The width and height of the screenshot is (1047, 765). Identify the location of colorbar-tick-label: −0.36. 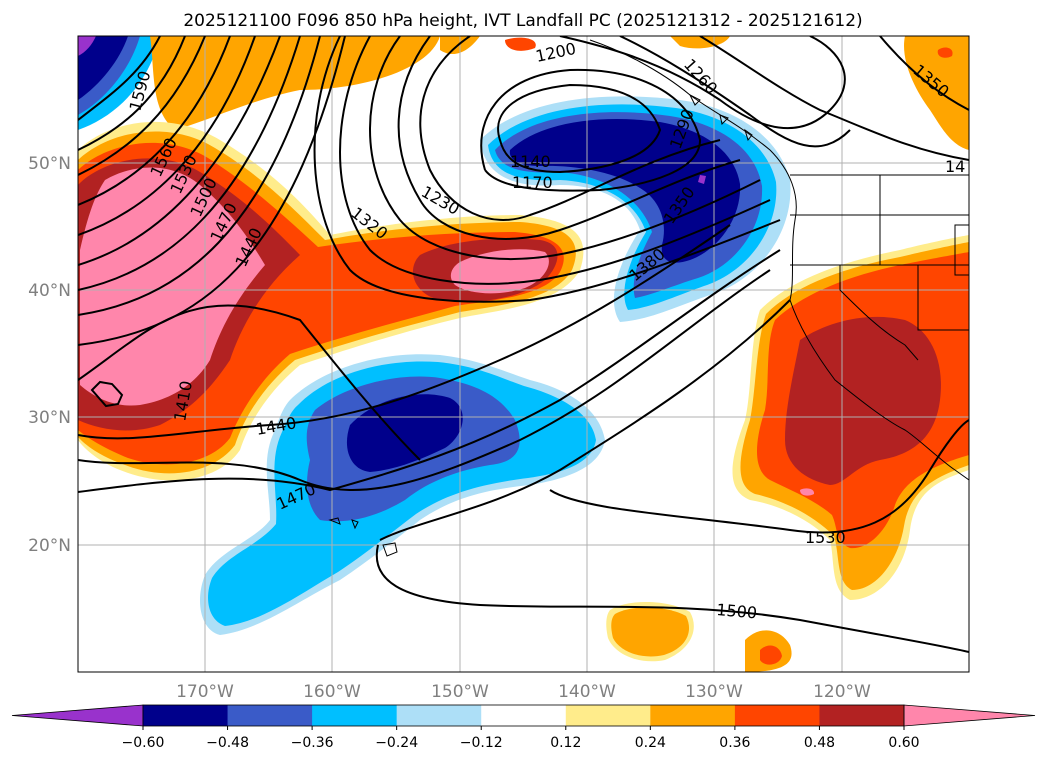
(312, 743).